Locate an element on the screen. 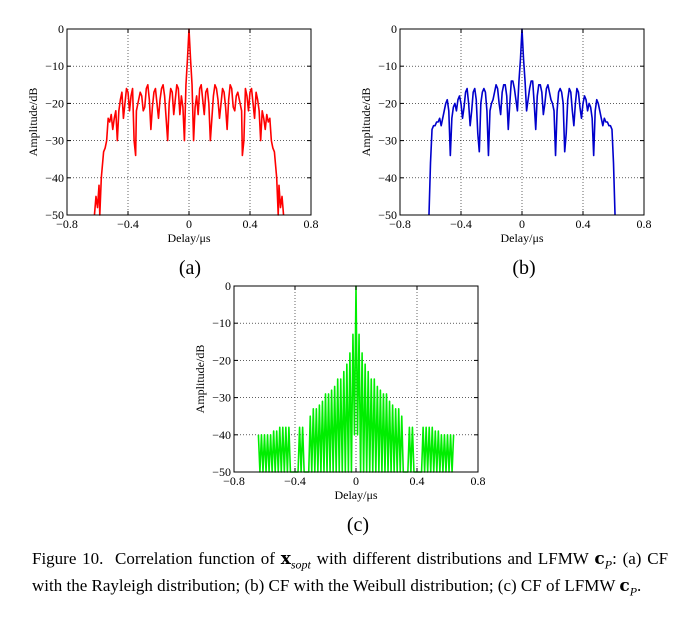 This screenshot has width=690, height=637. panel-label-c: (c) is located at coordinates (358, 525).